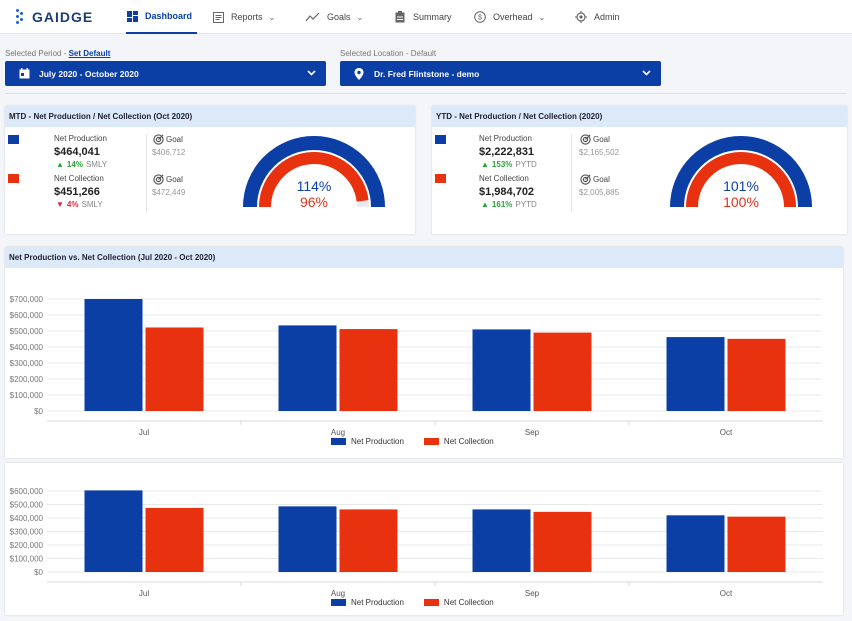 Image resolution: width=852 pixels, height=621 pixels. What do you see at coordinates (485, 204) in the screenshot?
I see `arrow-up-icon: ▲` at bounding box center [485, 204].